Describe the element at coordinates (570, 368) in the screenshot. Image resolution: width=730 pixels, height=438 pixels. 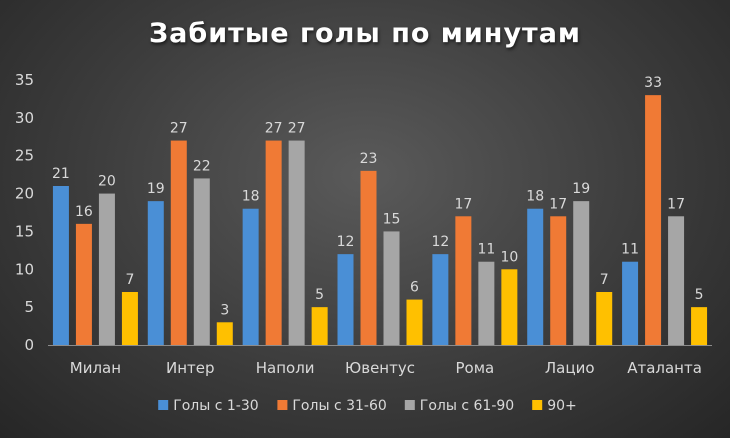
I see `x-tick-label: Лацио` at that location.